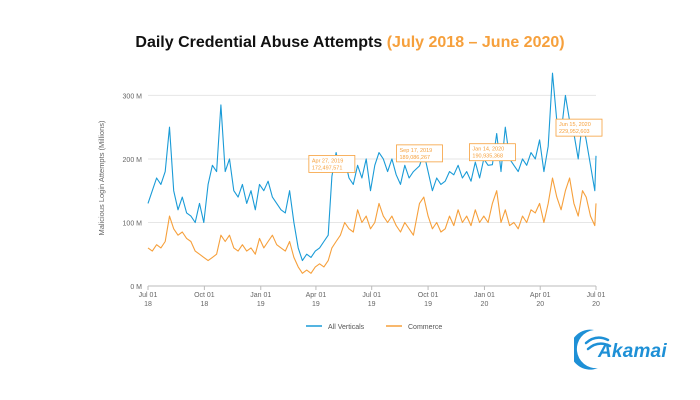 The width and height of the screenshot is (700, 400). Describe the element at coordinates (133, 223) in the screenshot. I see `y-tick-label: 100 M` at that location.